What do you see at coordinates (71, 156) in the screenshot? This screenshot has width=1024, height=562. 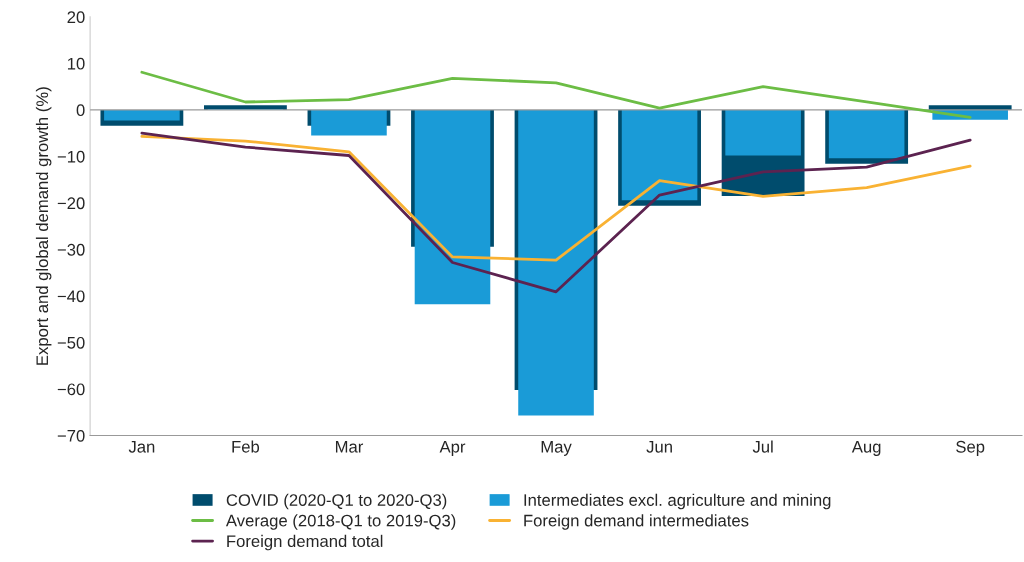 I see `y-tick-label: −10` at bounding box center [71, 156].